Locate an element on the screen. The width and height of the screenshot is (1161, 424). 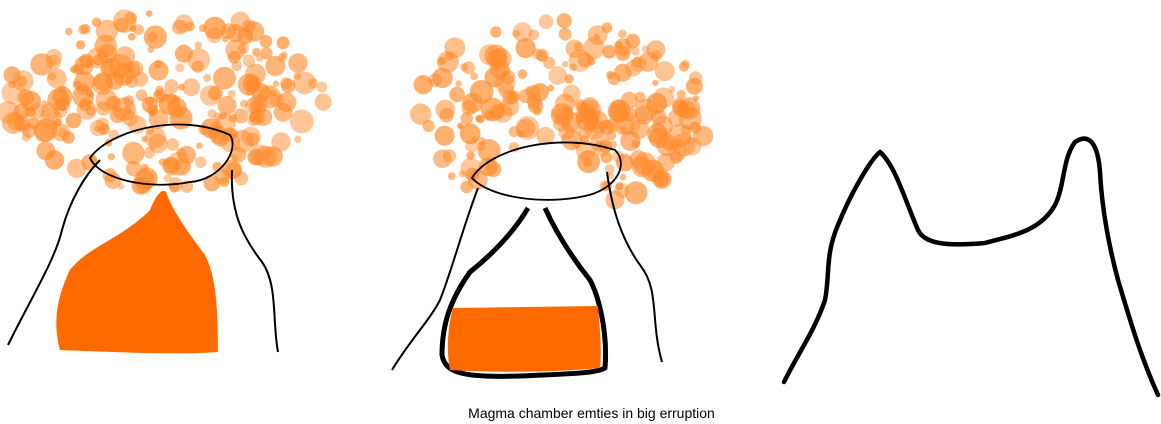
crater-rim is located at coordinates (161, 154).